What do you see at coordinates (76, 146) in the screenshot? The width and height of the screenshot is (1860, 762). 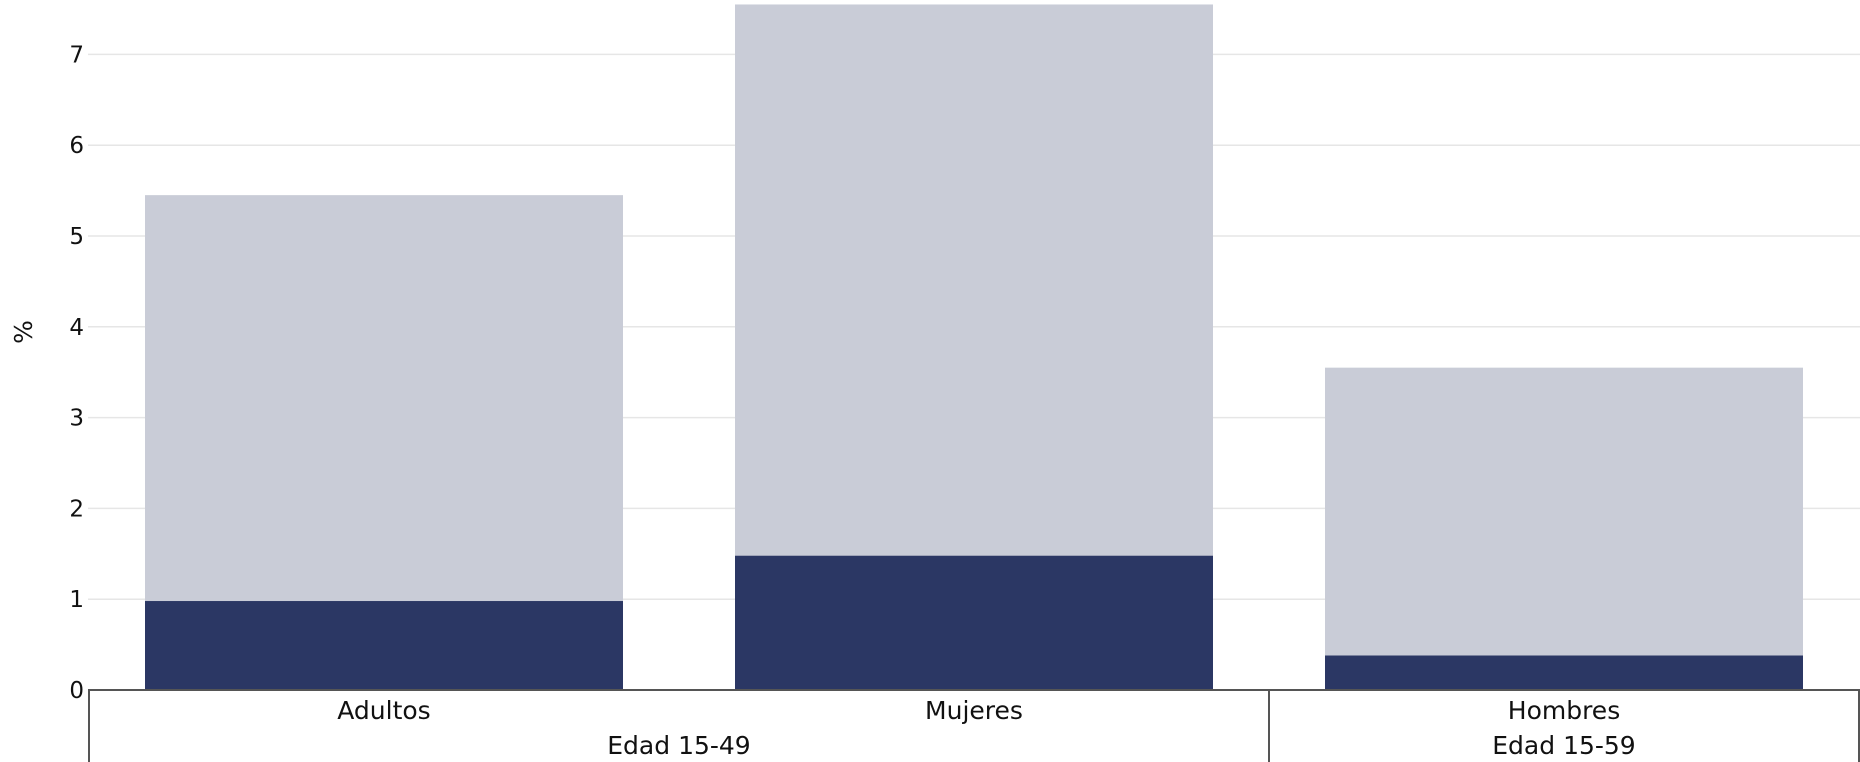 I see `y-tick-label-6: 6` at bounding box center [76, 146].